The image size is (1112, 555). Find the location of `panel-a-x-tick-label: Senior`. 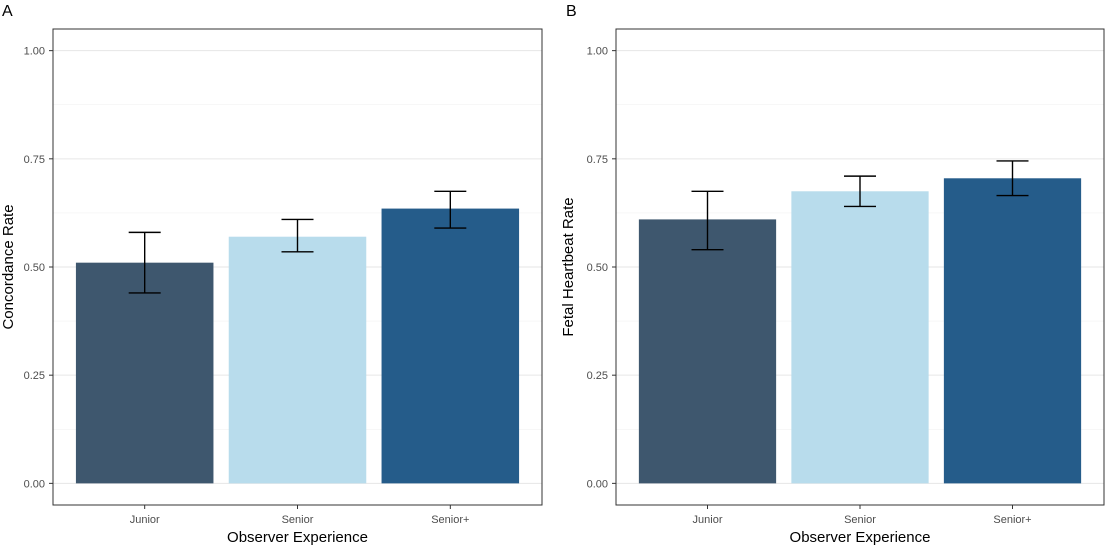

panel-a-x-tick-label: Senior is located at coordinates (298, 520).